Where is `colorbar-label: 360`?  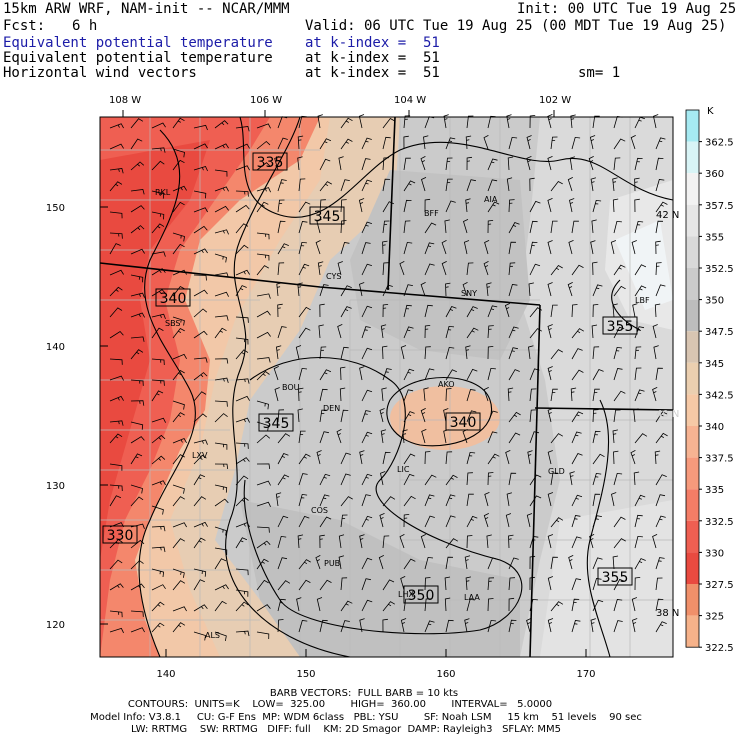
colorbar-label: 360 is located at coordinates (714, 174).